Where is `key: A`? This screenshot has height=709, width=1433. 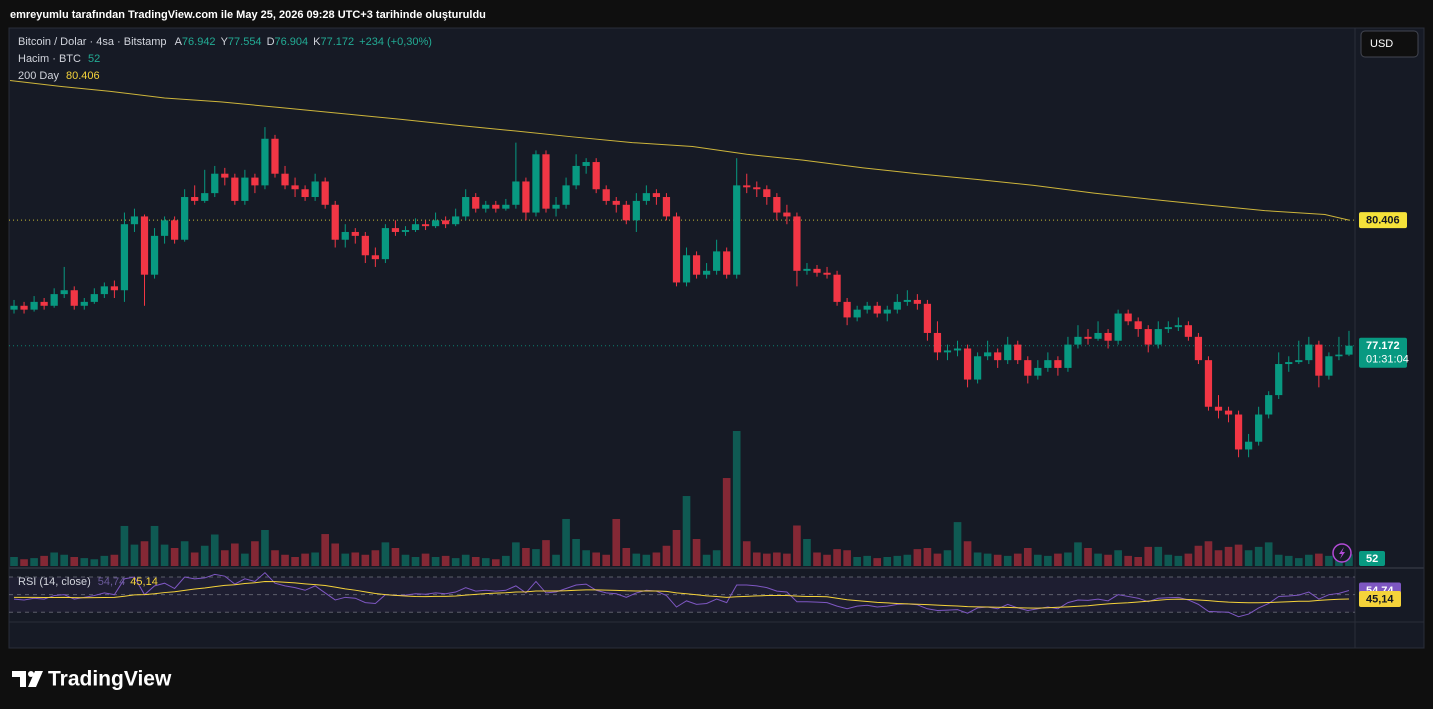
key: A is located at coordinates (179, 42).